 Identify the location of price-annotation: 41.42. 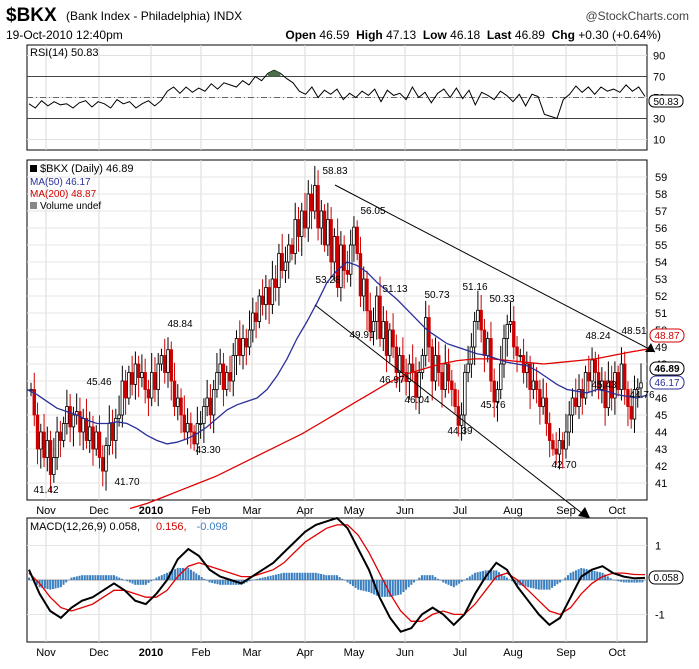
(45, 490).